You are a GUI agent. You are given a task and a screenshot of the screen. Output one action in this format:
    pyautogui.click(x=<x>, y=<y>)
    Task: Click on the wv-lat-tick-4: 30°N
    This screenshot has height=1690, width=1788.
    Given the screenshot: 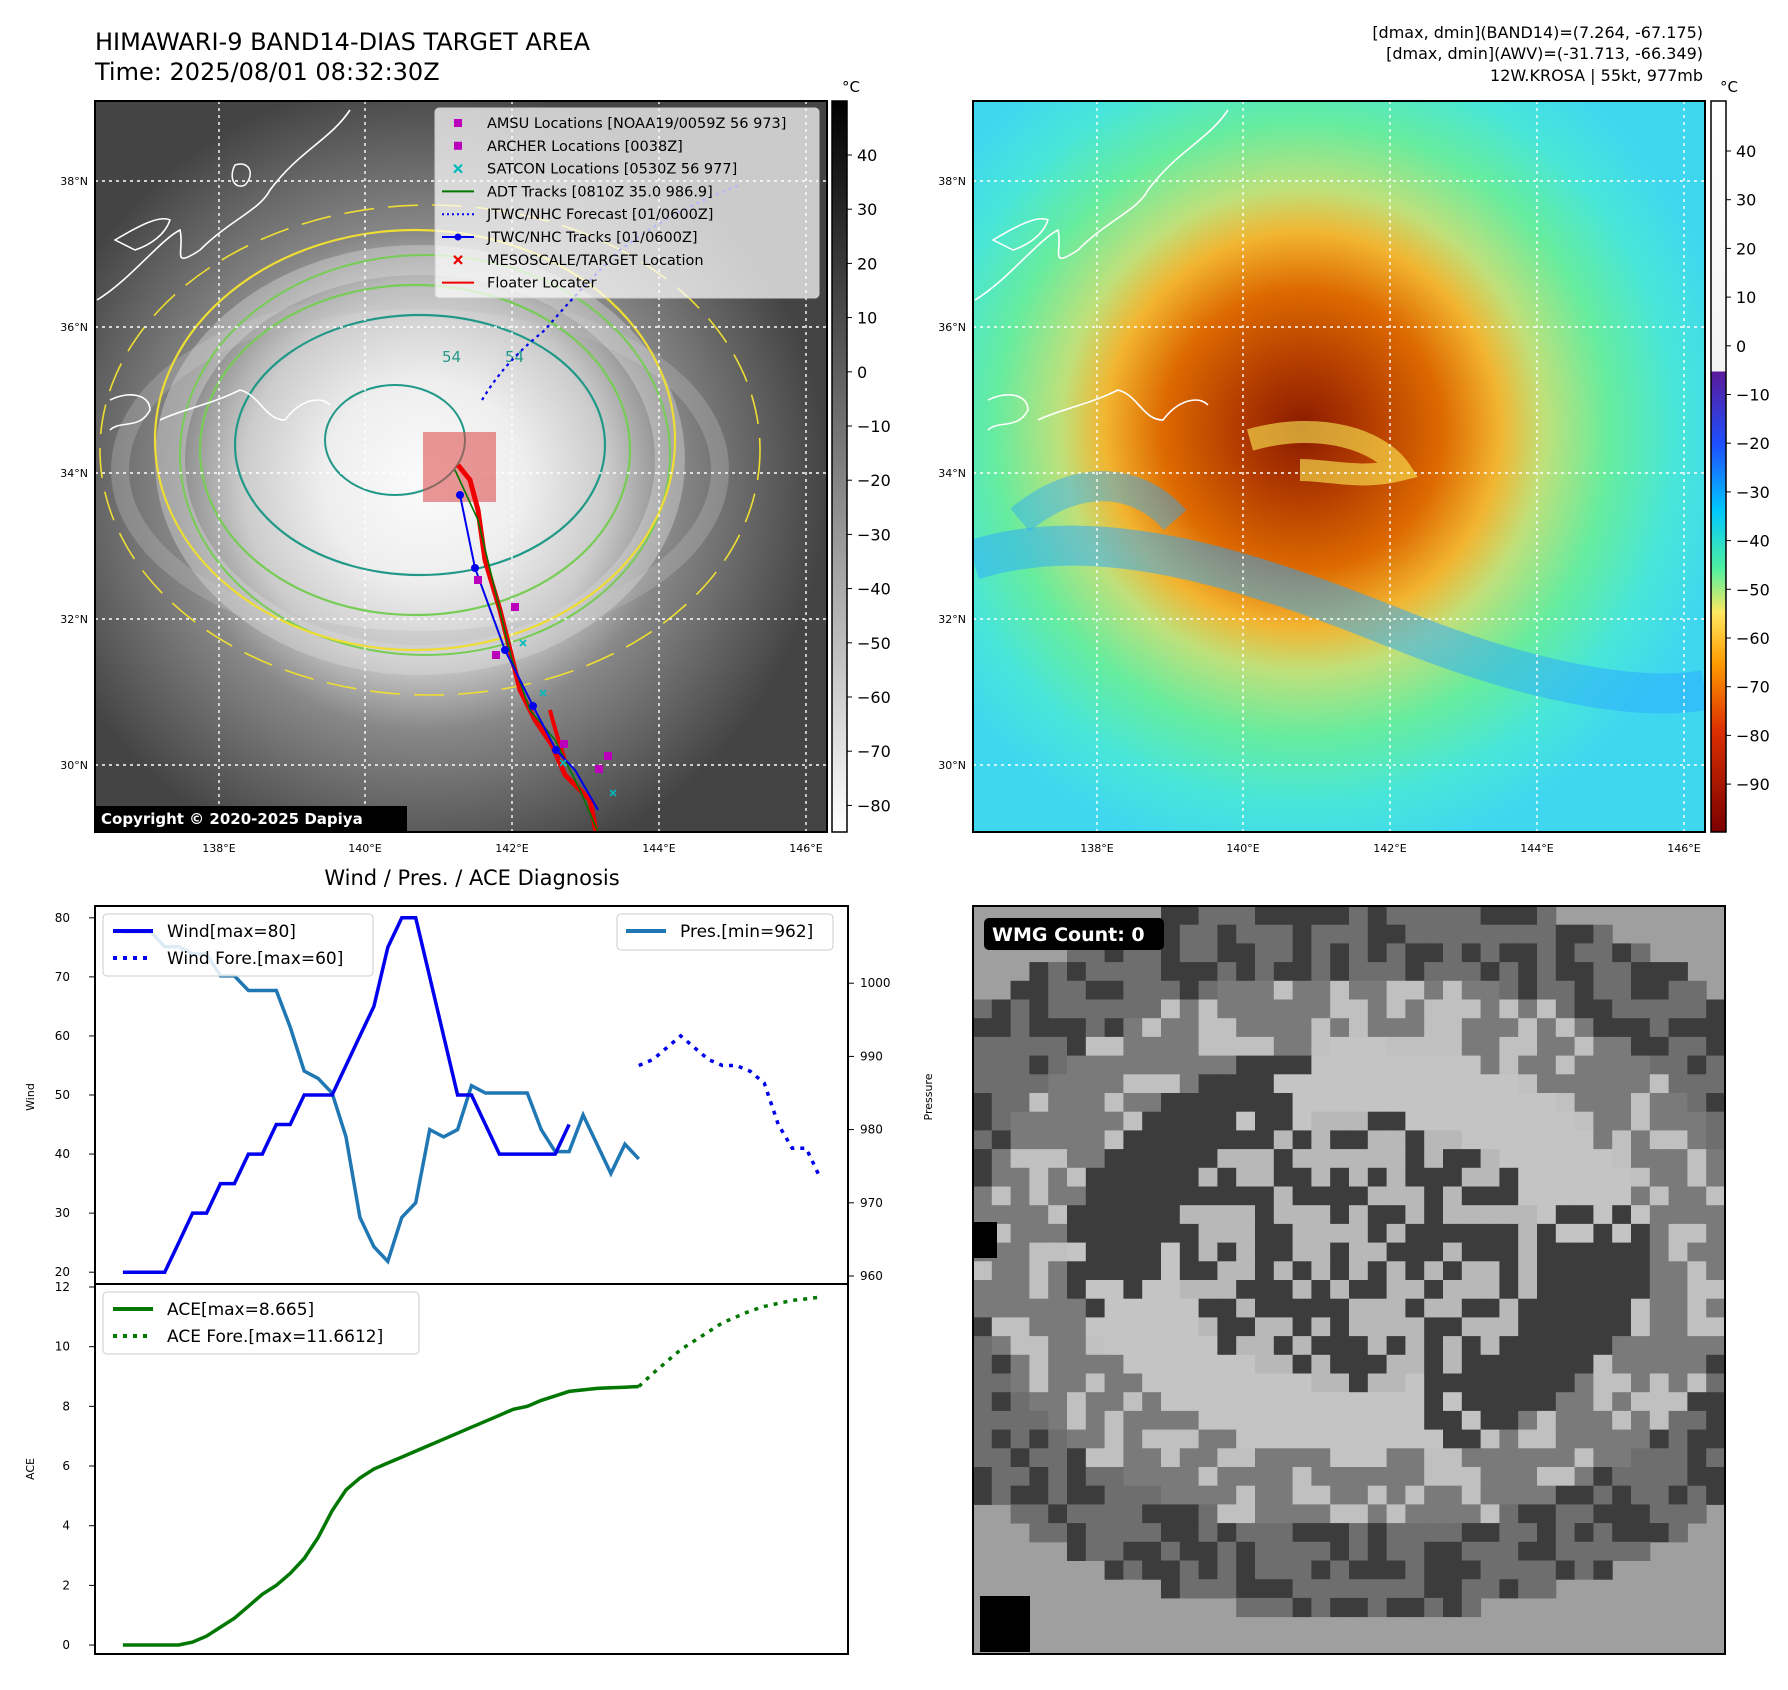 What is the action you would take?
    pyautogui.click(x=952, y=765)
    